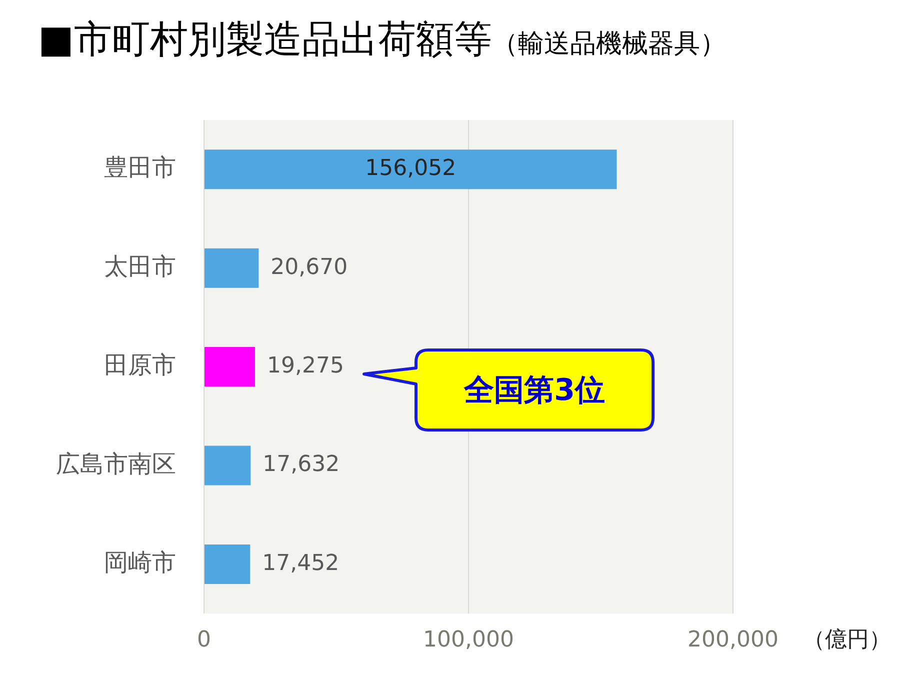 The width and height of the screenshot is (906, 688). I want to click on y-tick-label: 岡崎市, so click(140, 562).